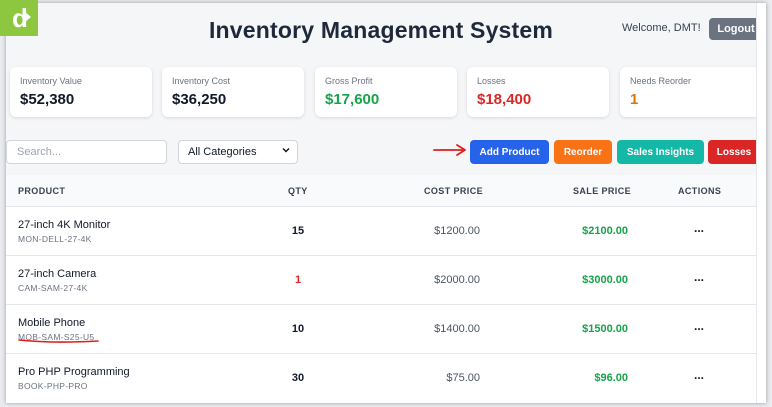 The width and height of the screenshot is (772, 407). I want to click on stat-label: Gross Profit, so click(391, 81).